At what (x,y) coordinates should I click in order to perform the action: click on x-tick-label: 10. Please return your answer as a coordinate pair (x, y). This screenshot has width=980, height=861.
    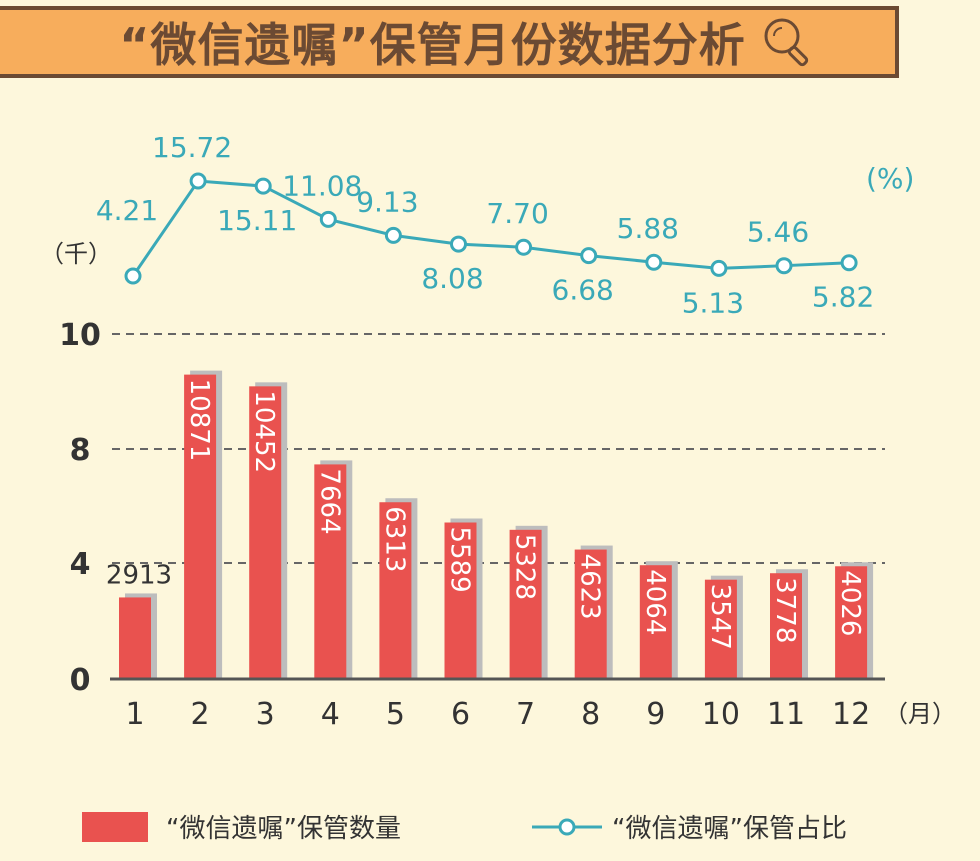
    Looking at the image, I should click on (721, 714).